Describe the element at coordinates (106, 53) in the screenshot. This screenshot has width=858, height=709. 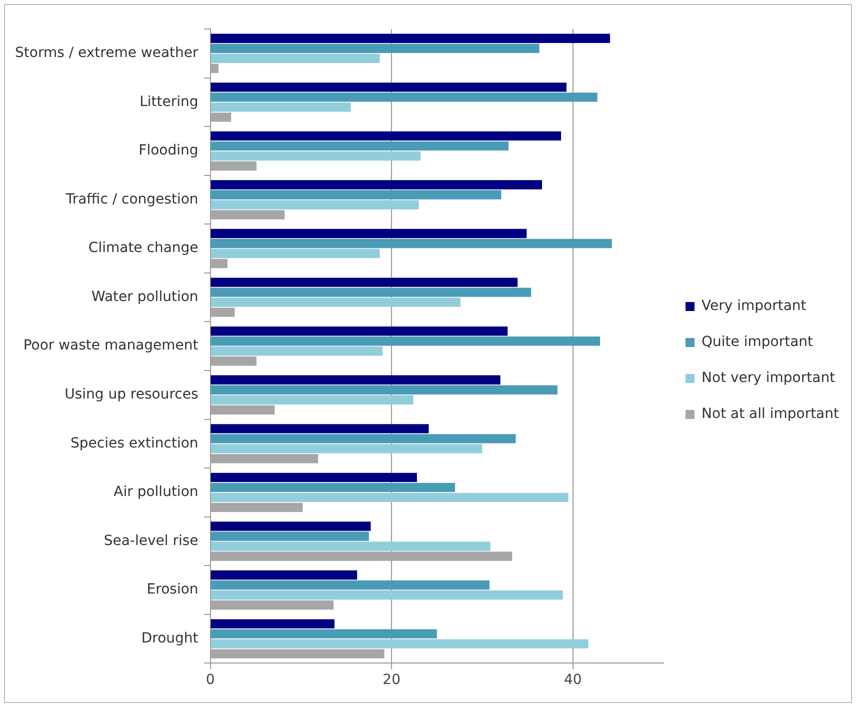
I see `y-tick-label: Storms / extreme weather` at that location.